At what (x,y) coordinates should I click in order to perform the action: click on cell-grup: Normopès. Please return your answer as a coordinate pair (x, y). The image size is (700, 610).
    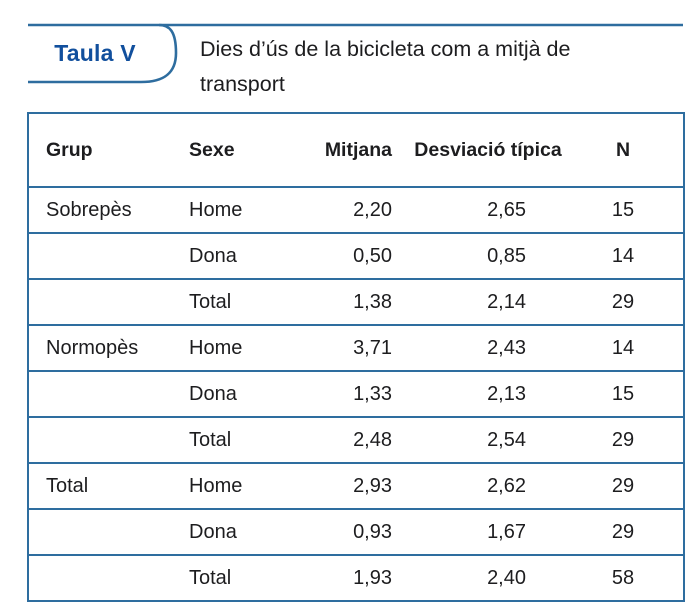
    Looking at the image, I should click on (107, 347).